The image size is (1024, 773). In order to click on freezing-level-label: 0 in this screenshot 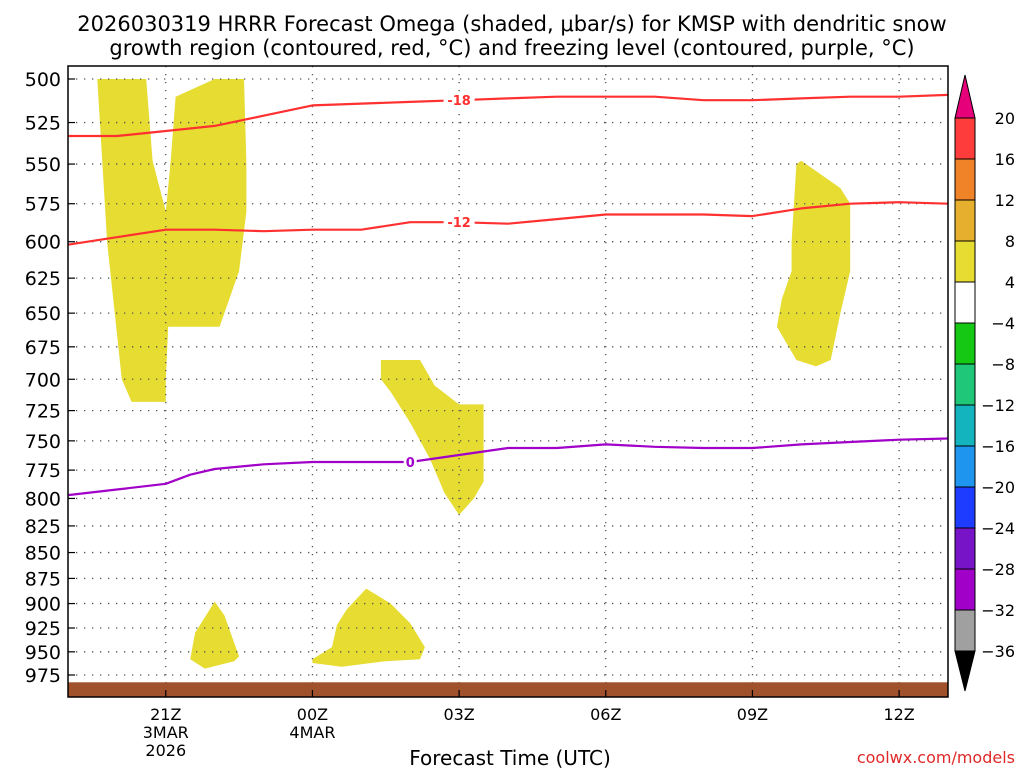, I will do `click(410, 463)`.